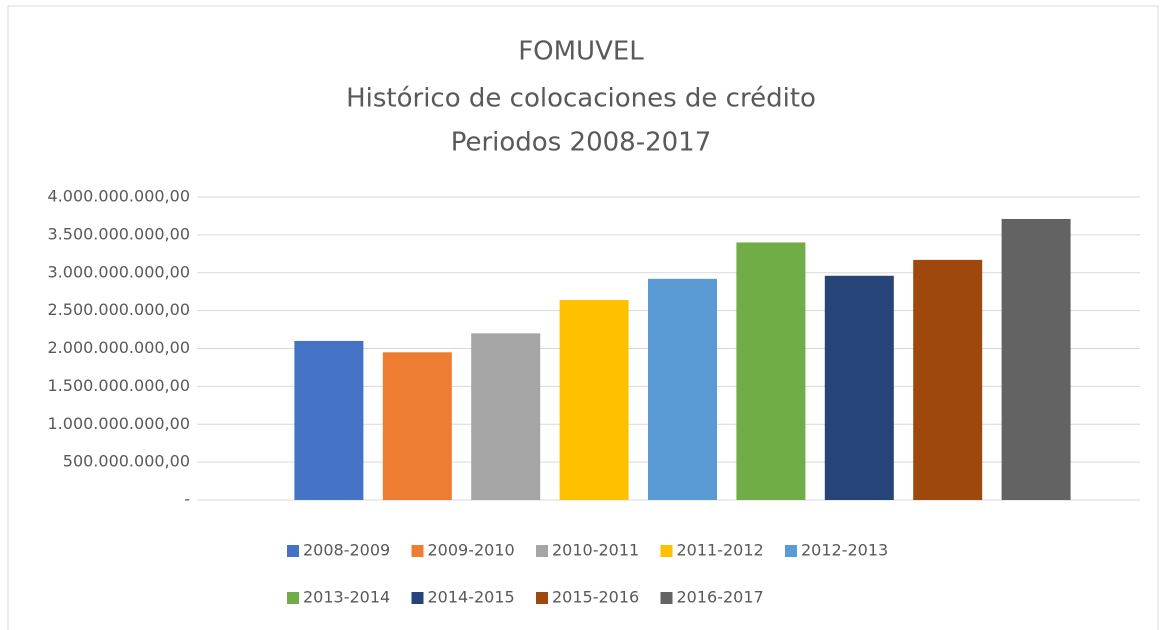 This screenshot has height=630, width=1161. Describe the element at coordinates (471, 597) in the screenshot. I see `legend-label: 2014-2015` at that location.